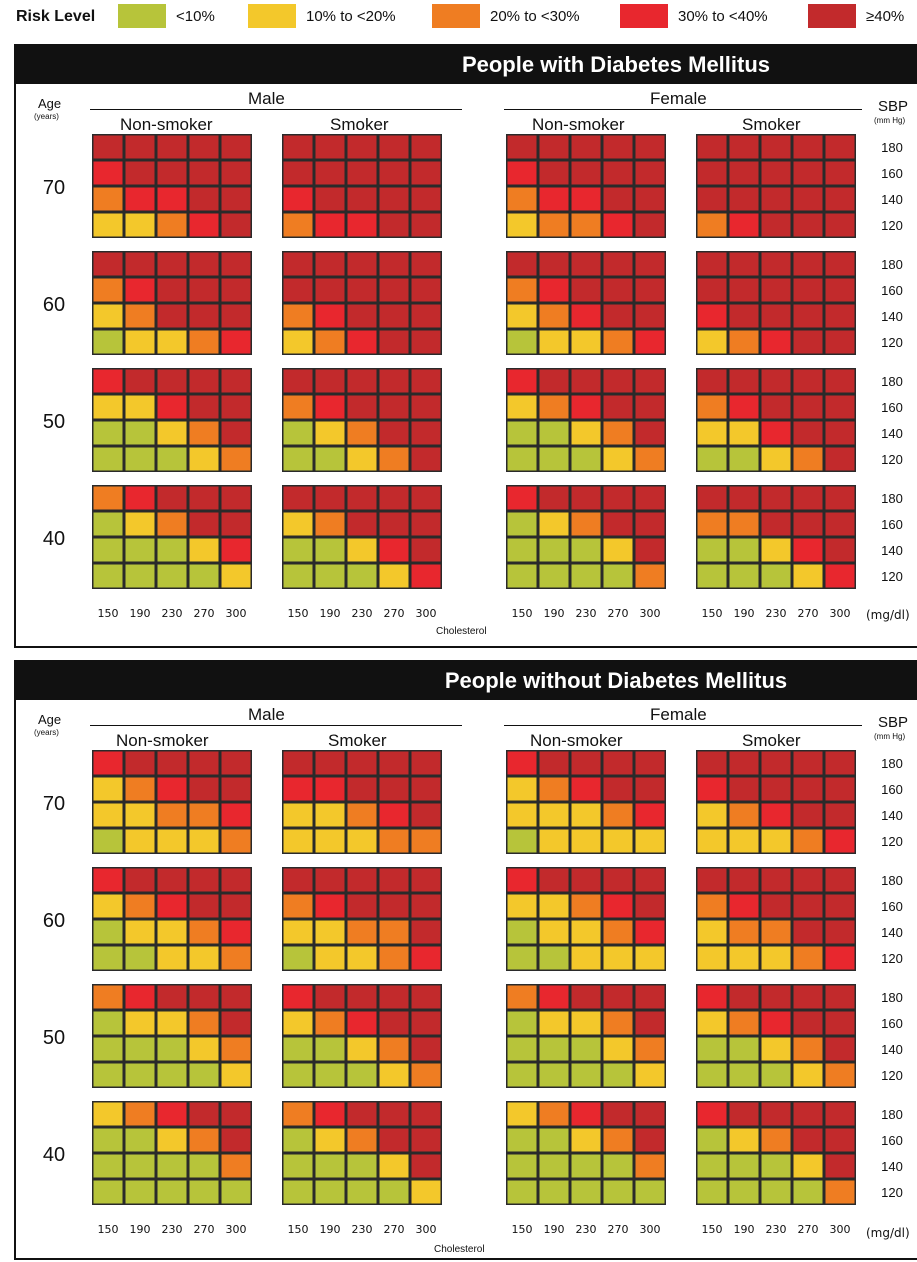 This screenshot has width=917, height=1262. Describe the element at coordinates (840, 613) in the screenshot. I see `cholesterol-tick: 300` at that location.